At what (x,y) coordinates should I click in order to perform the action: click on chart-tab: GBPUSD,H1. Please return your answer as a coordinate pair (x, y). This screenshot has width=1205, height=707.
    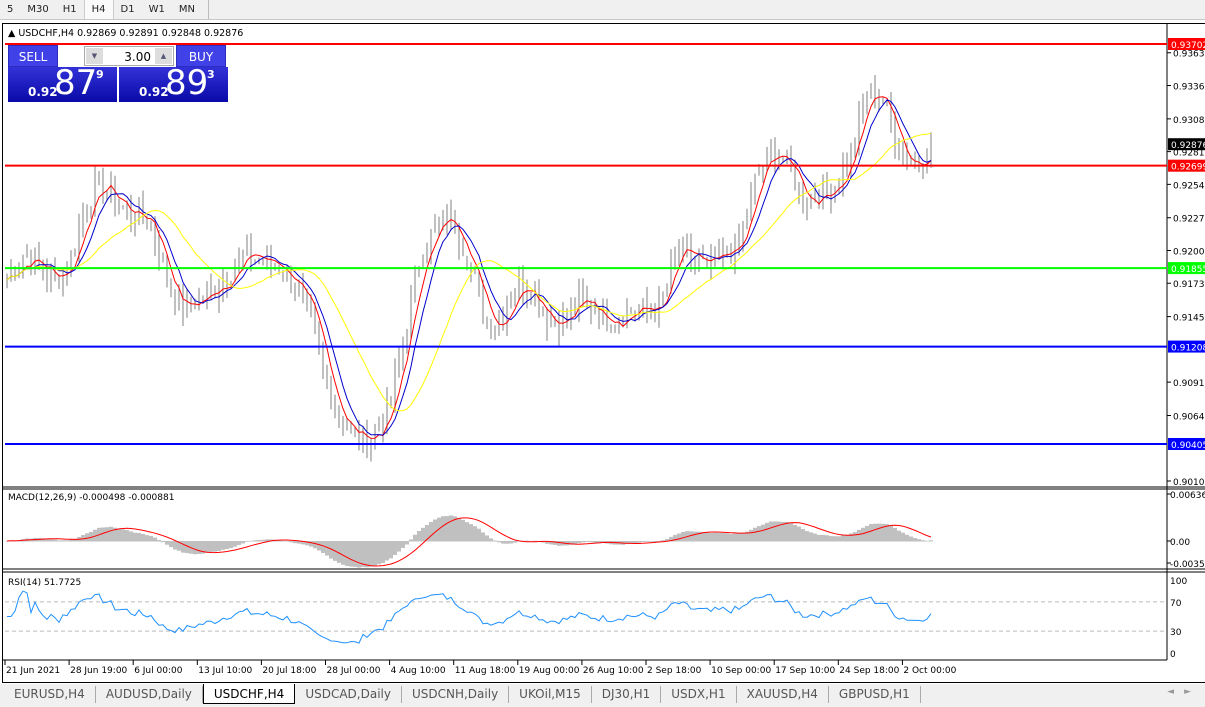
    Looking at the image, I should click on (875, 694).